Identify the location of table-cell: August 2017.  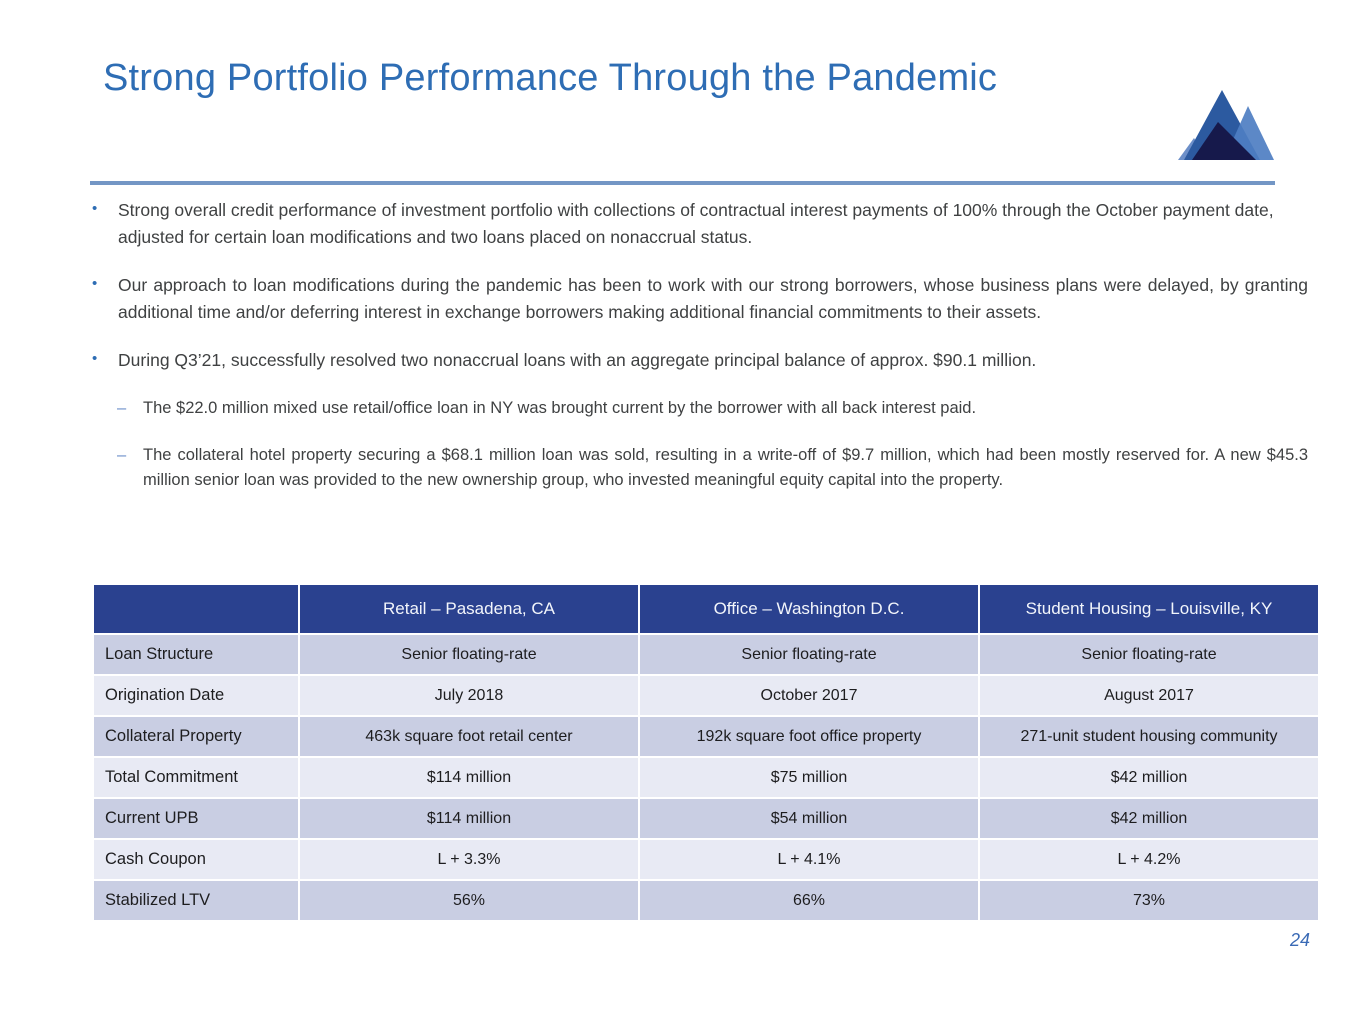
(1149, 695).